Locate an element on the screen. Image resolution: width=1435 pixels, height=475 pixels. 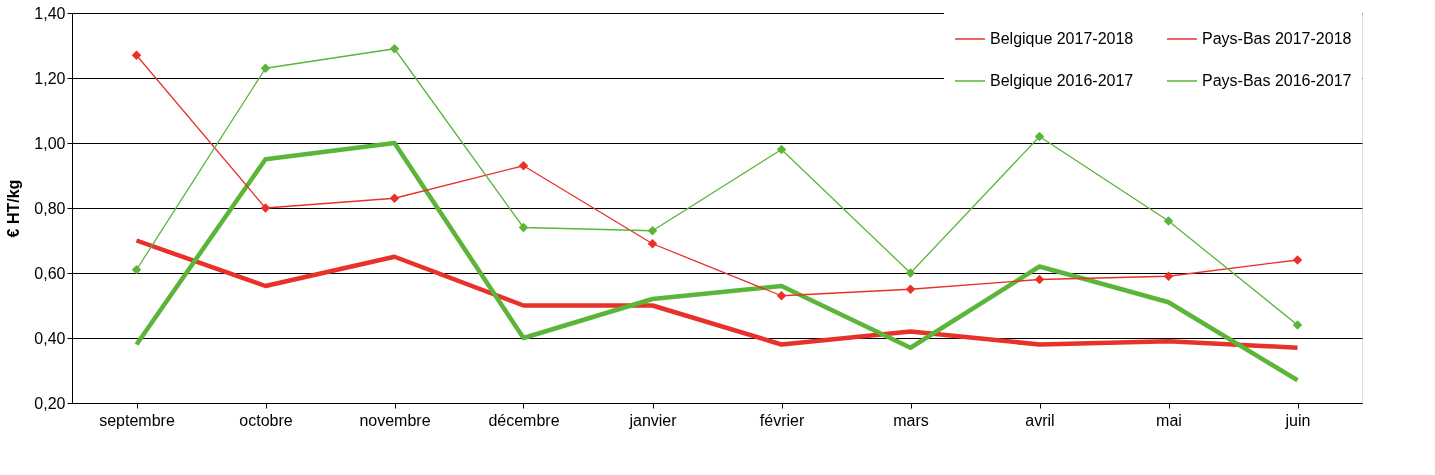
y-tick-label: 0,20 is located at coordinates (50, 403).